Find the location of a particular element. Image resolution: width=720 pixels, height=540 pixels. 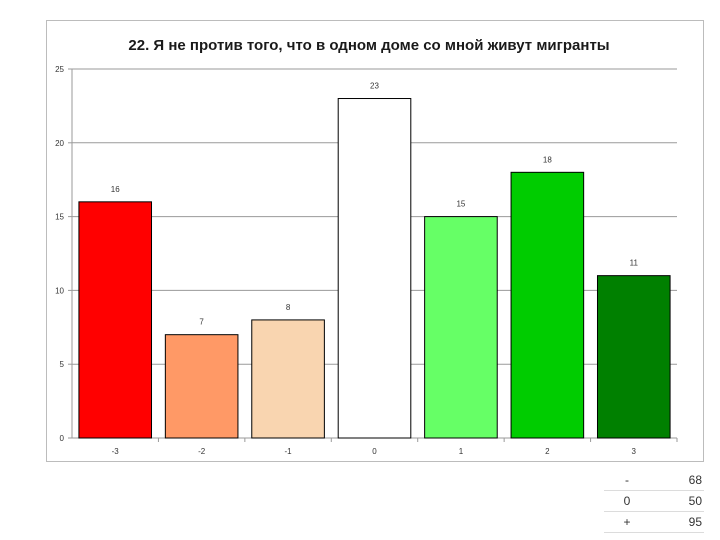

y-tick-label: 20 is located at coordinates (59, 143).